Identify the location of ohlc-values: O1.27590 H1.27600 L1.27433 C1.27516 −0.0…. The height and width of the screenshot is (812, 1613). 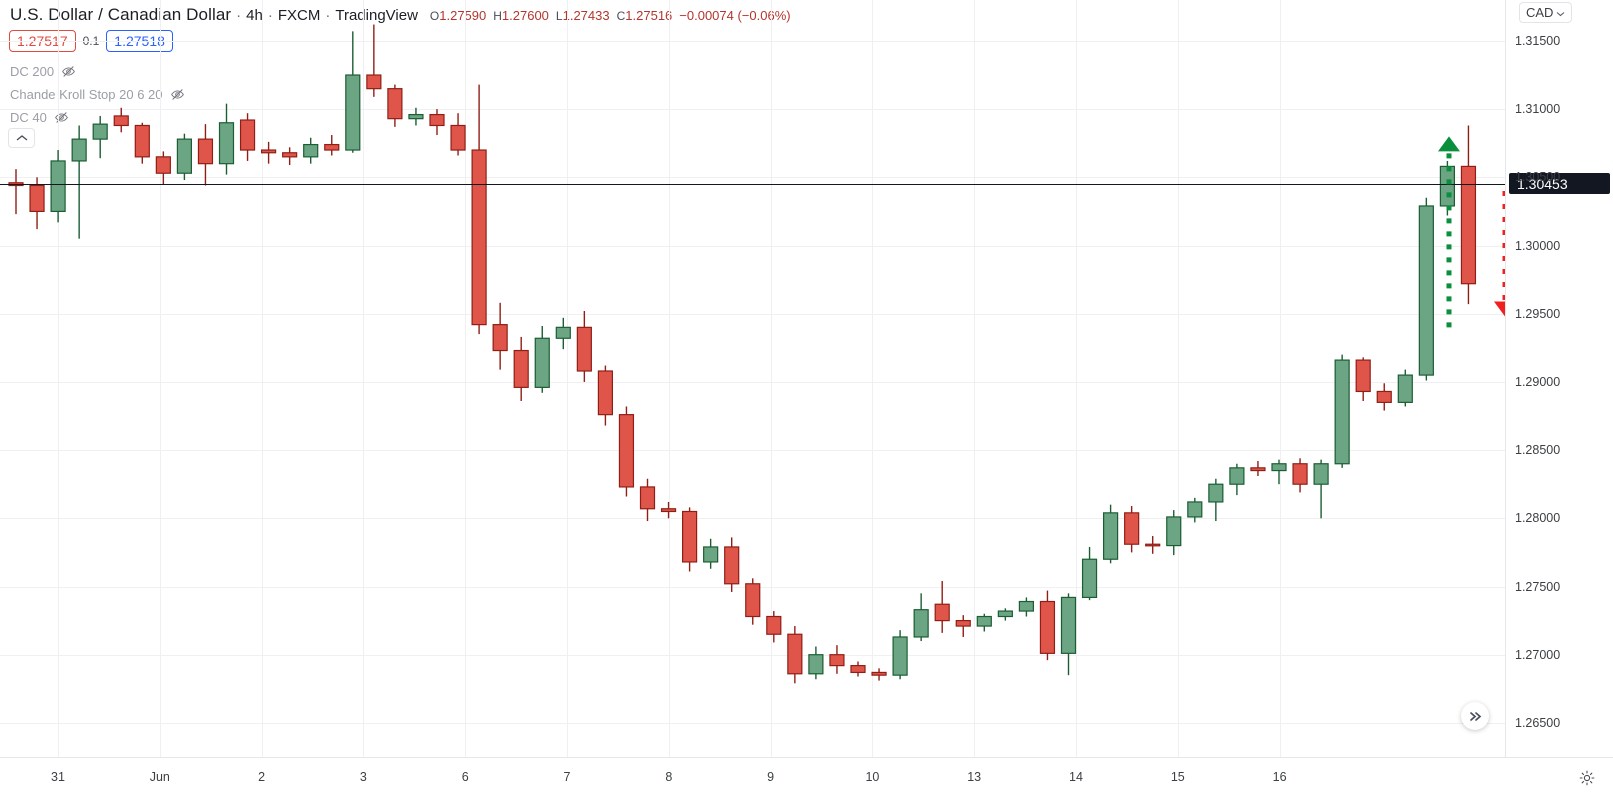
(610, 15).